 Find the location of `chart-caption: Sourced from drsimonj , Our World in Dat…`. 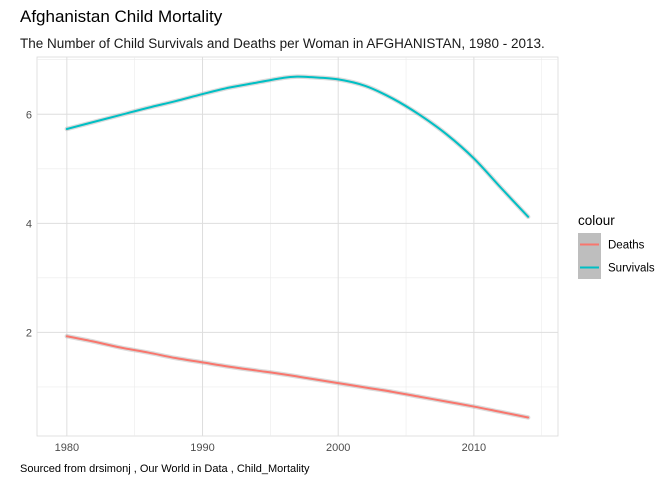

chart-caption: Sourced from drsimonj , Our World in Dat… is located at coordinates (165, 469).